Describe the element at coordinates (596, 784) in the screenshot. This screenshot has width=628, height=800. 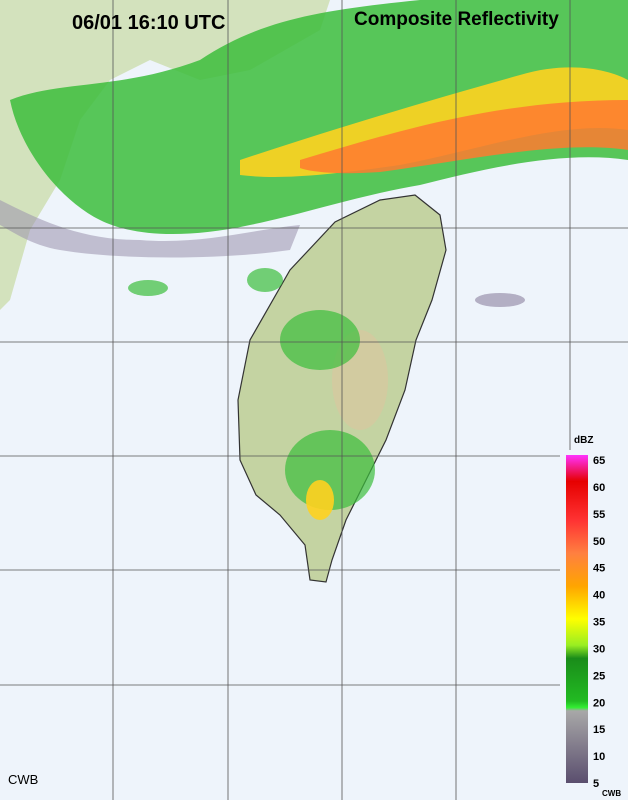
I see `legend-tick-label: 5` at that location.